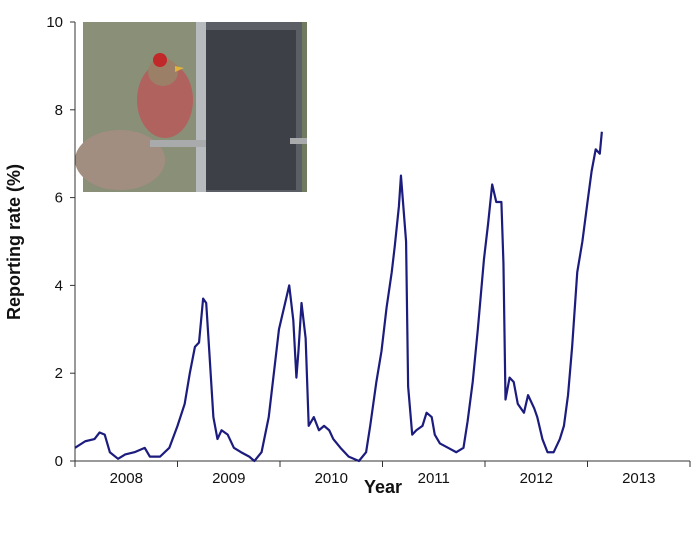 This screenshot has width=700, height=533. What do you see at coordinates (59, 461) in the screenshot?
I see `y-tick-label: 0` at bounding box center [59, 461].